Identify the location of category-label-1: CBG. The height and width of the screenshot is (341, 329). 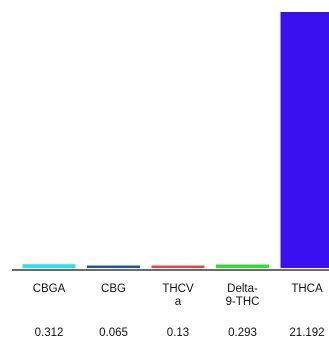
(113, 289).